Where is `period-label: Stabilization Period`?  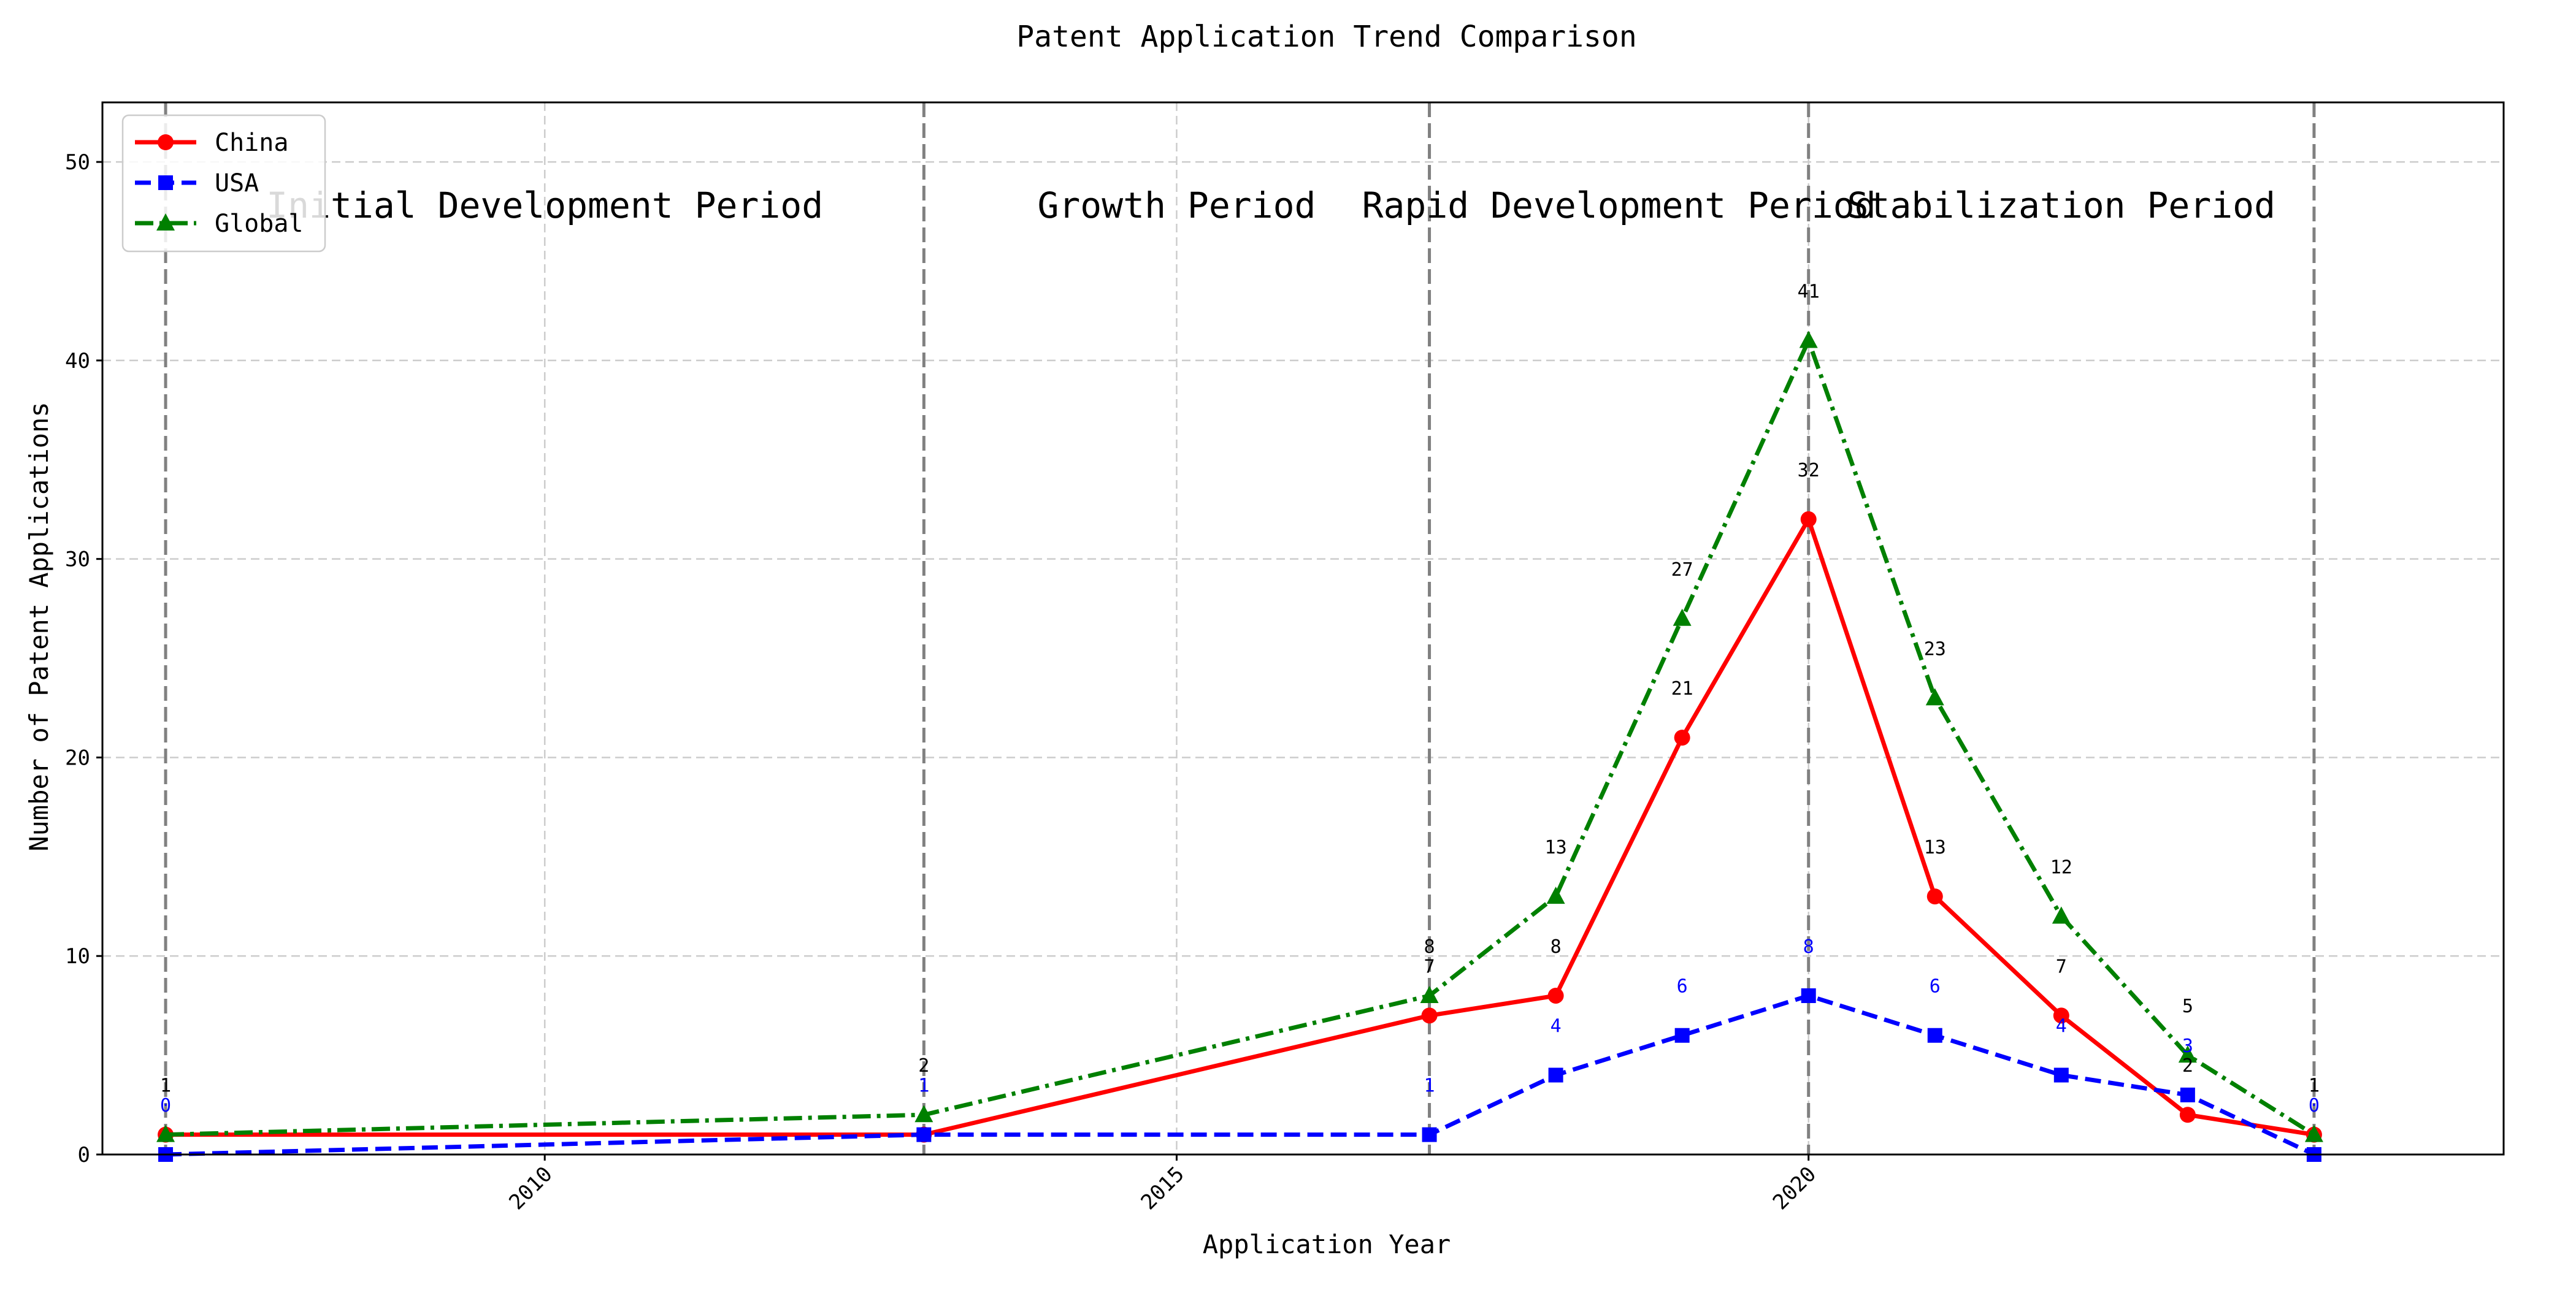 period-label: Stabilization Period is located at coordinates (2061, 205).